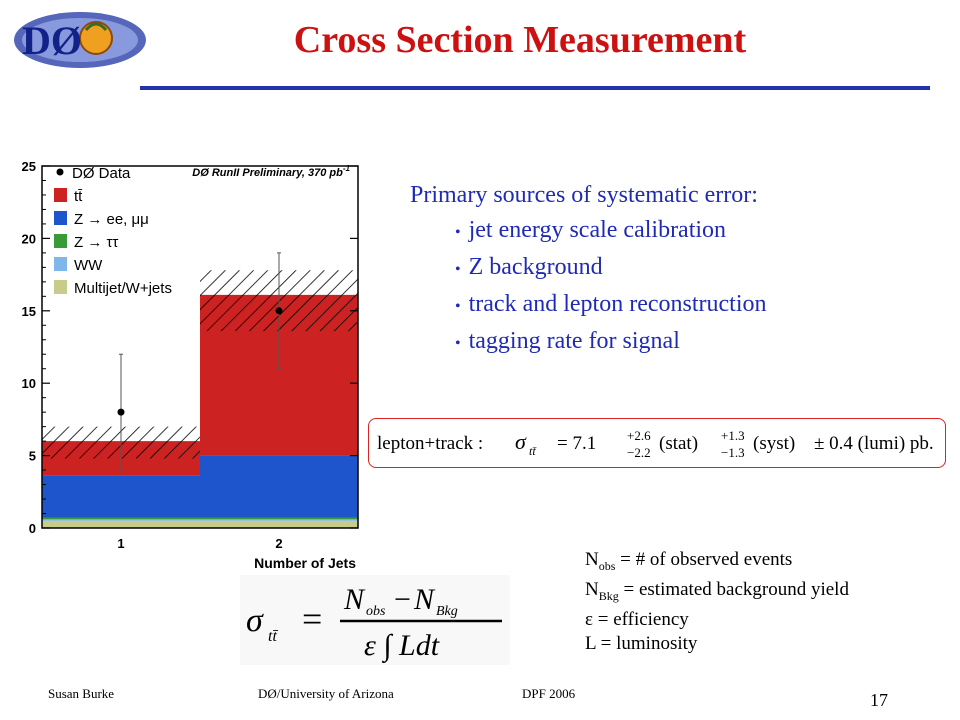 This screenshot has width=960, height=720. What do you see at coordinates (640, 305) in the screenshot?
I see `systematic-item: track and lepton reconstruction` at bounding box center [640, 305].